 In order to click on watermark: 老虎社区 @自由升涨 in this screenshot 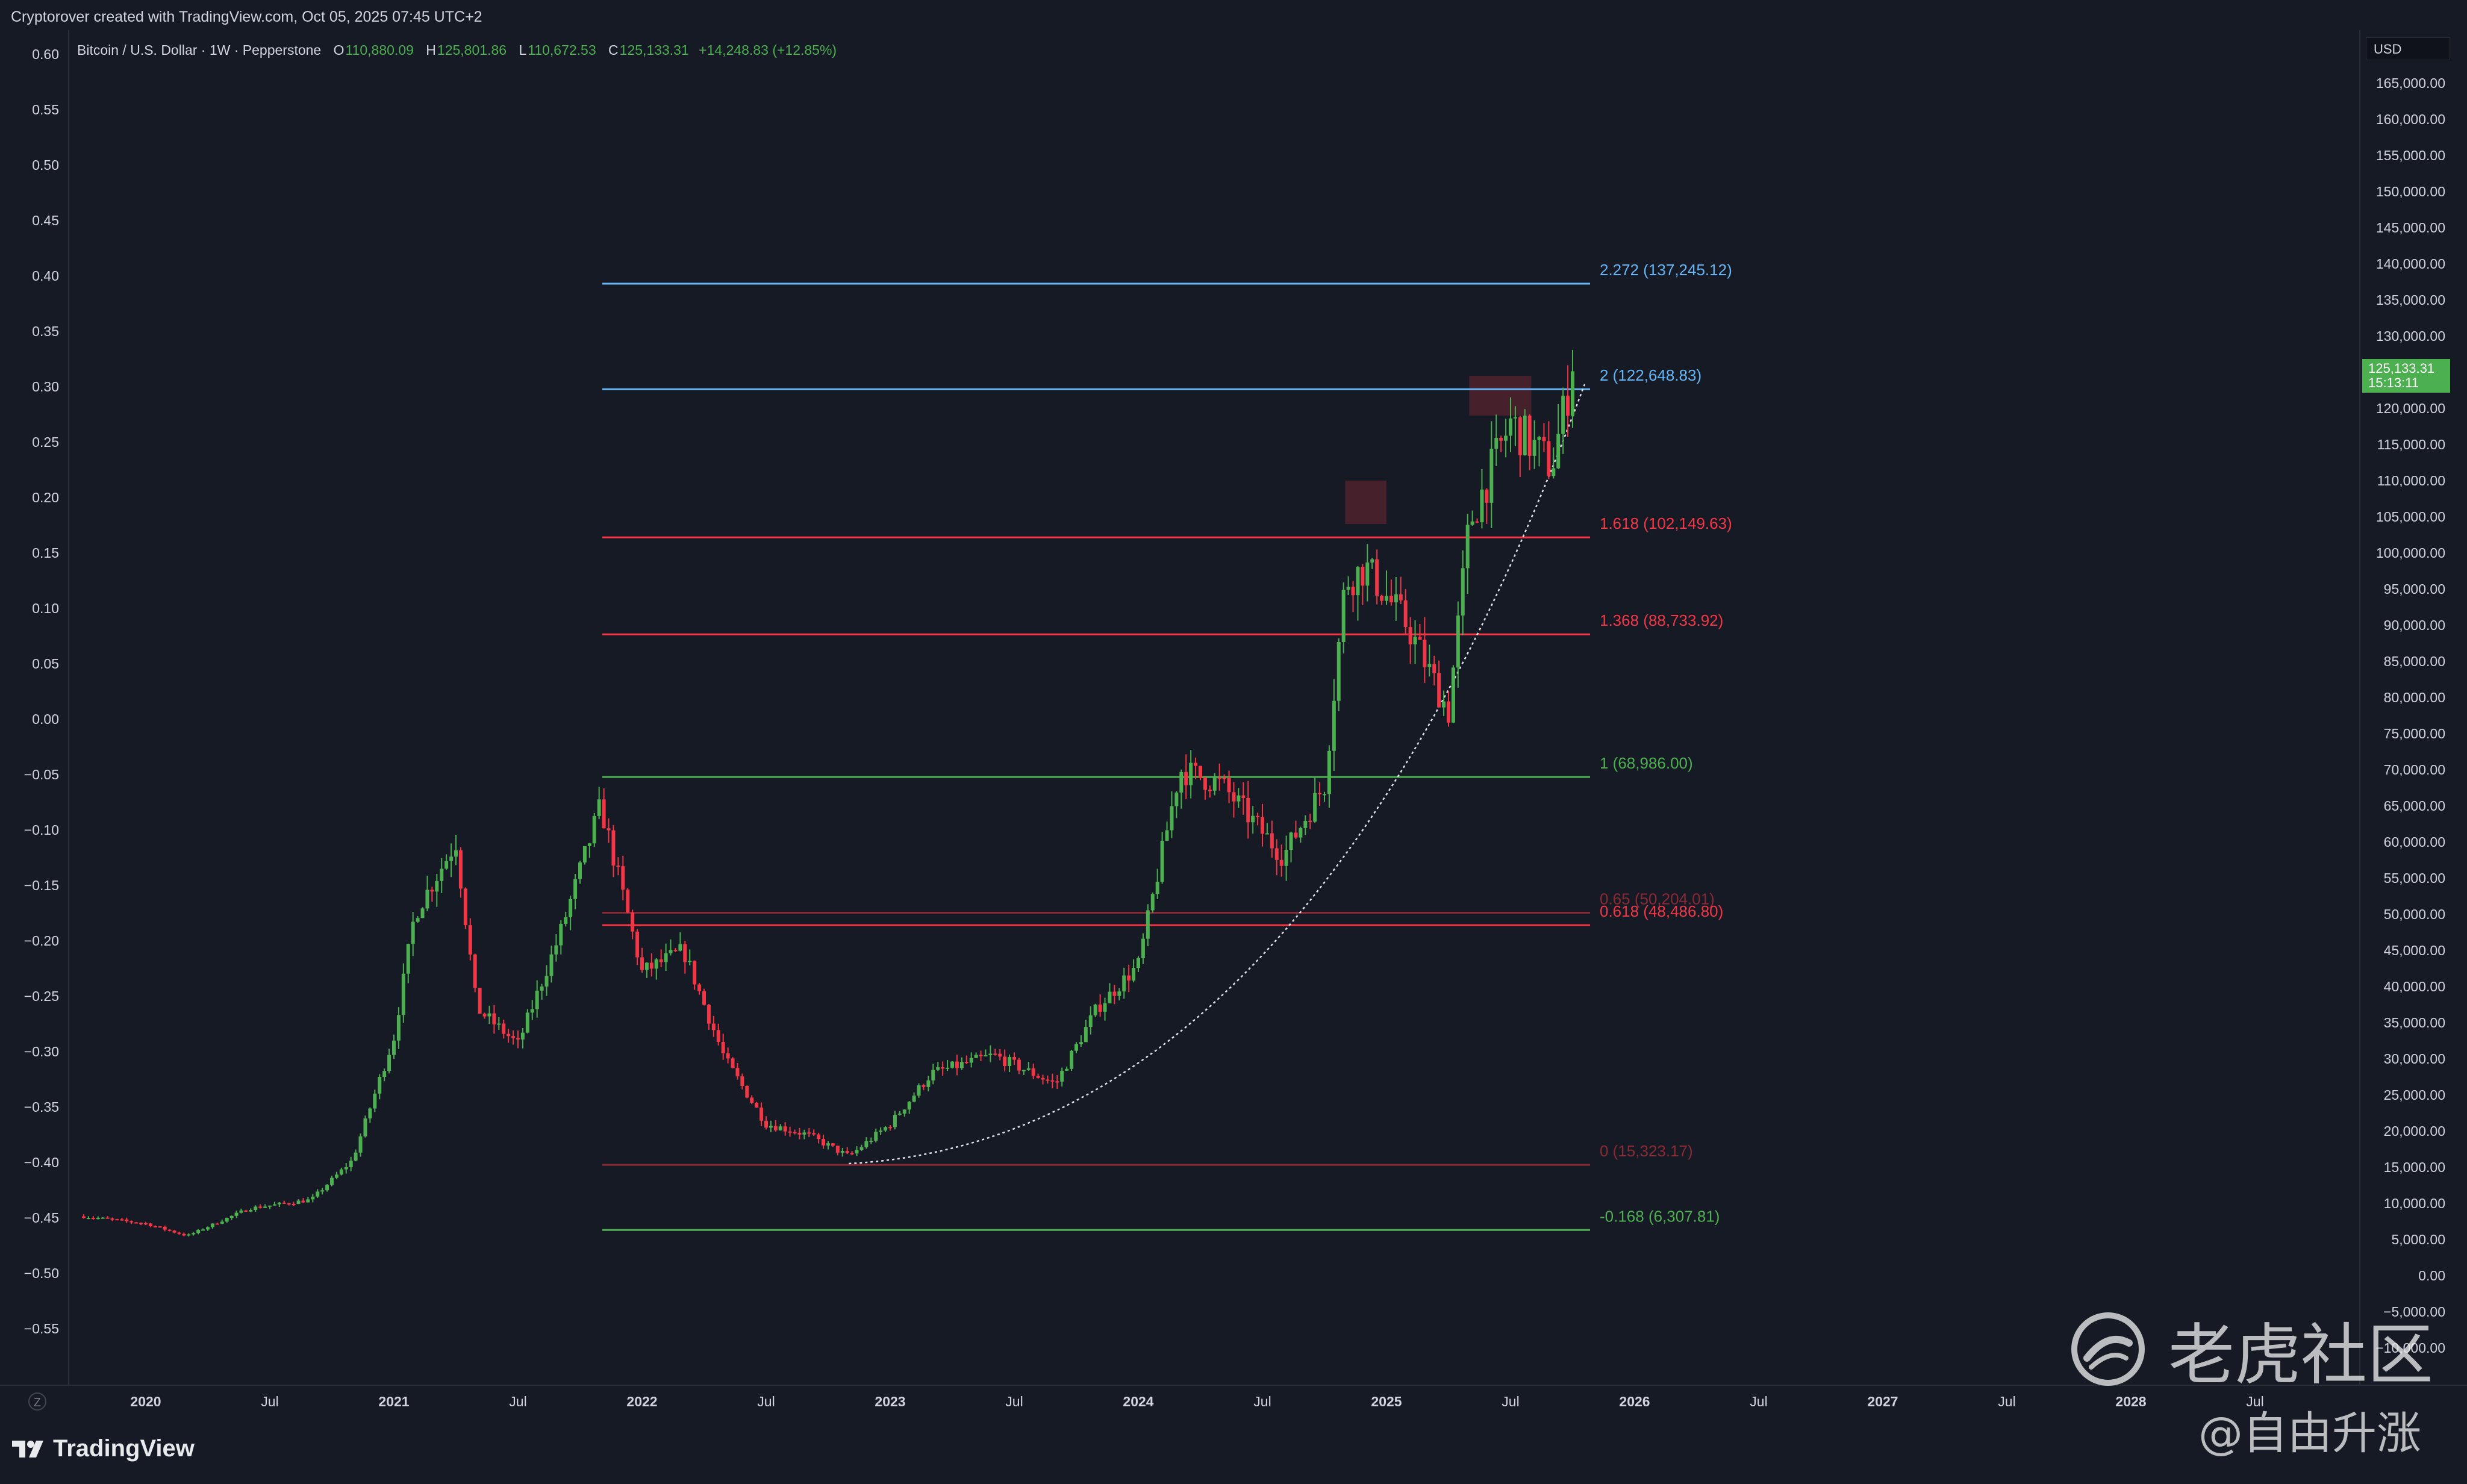, I will do `click(2261, 1388)`.